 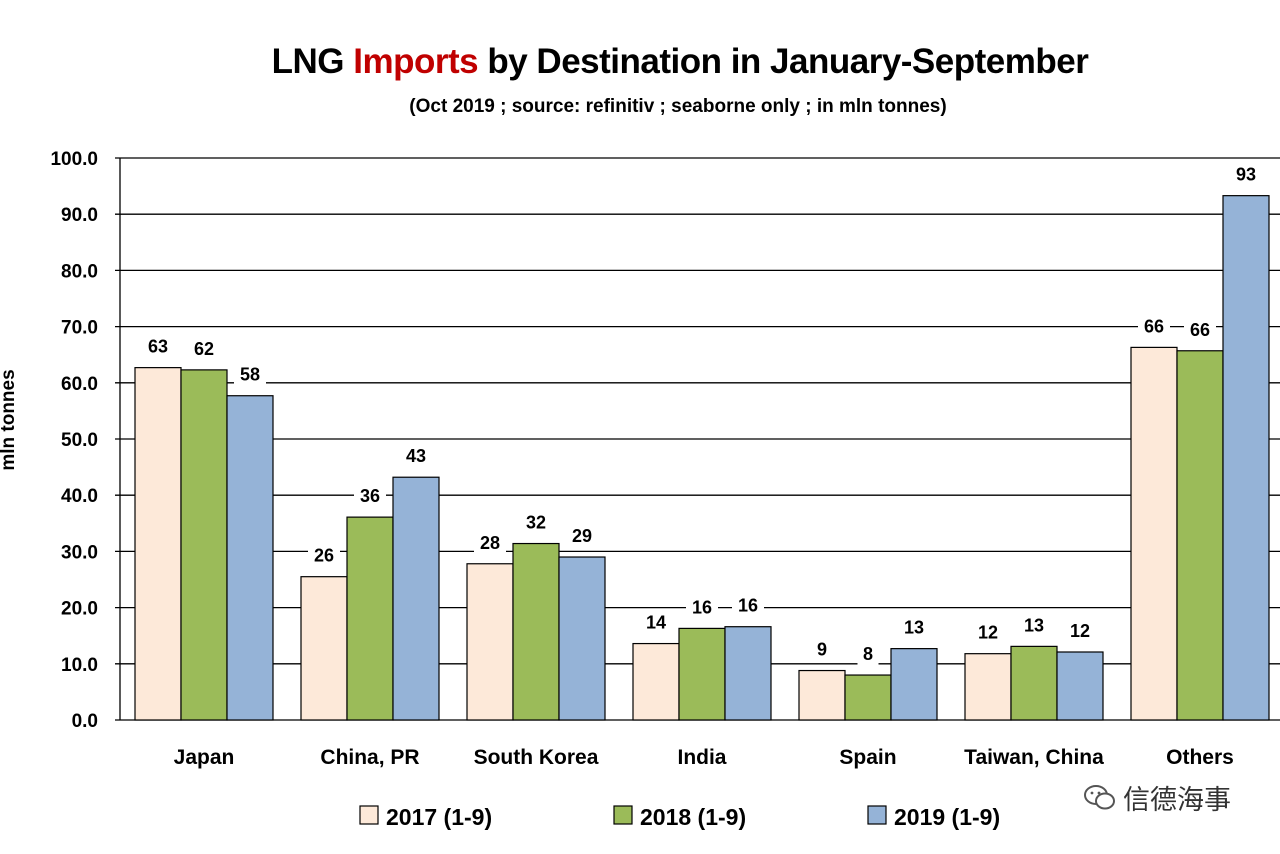 What do you see at coordinates (79, 440) in the screenshot?
I see `y-tick-label: 50.0` at bounding box center [79, 440].